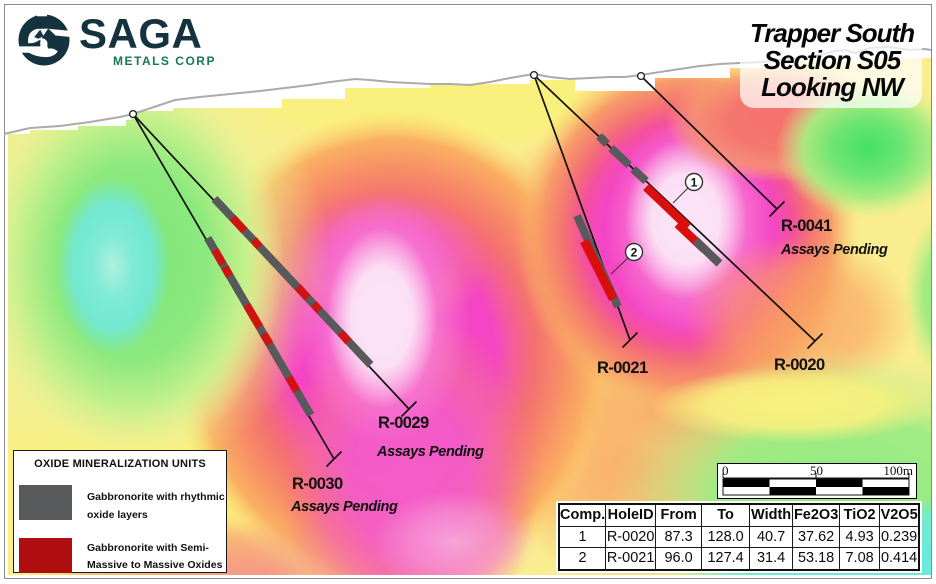 This screenshot has width=936, height=584. What do you see at coordinates (694, 183) in the screenshot?
I see `svg-text: 1` at bounding box center [694, 183].